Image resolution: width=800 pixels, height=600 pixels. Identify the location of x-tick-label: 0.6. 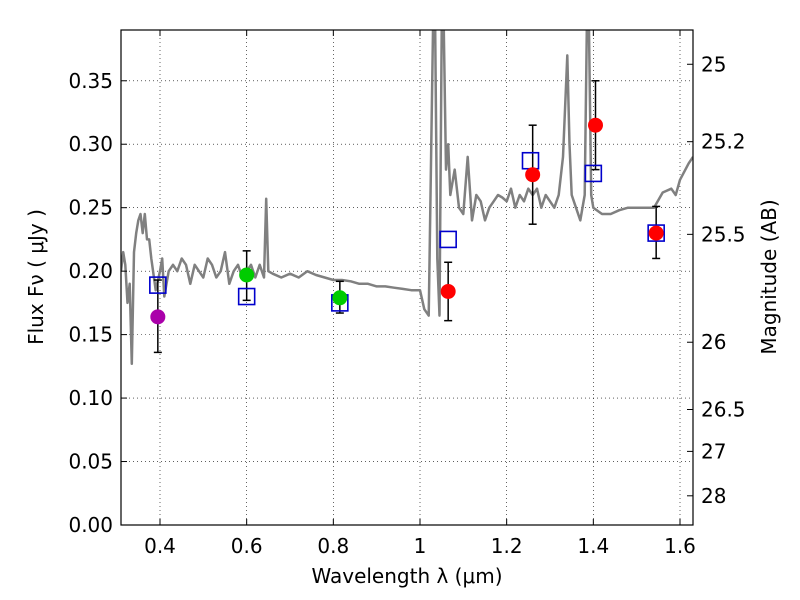
(247, 546).